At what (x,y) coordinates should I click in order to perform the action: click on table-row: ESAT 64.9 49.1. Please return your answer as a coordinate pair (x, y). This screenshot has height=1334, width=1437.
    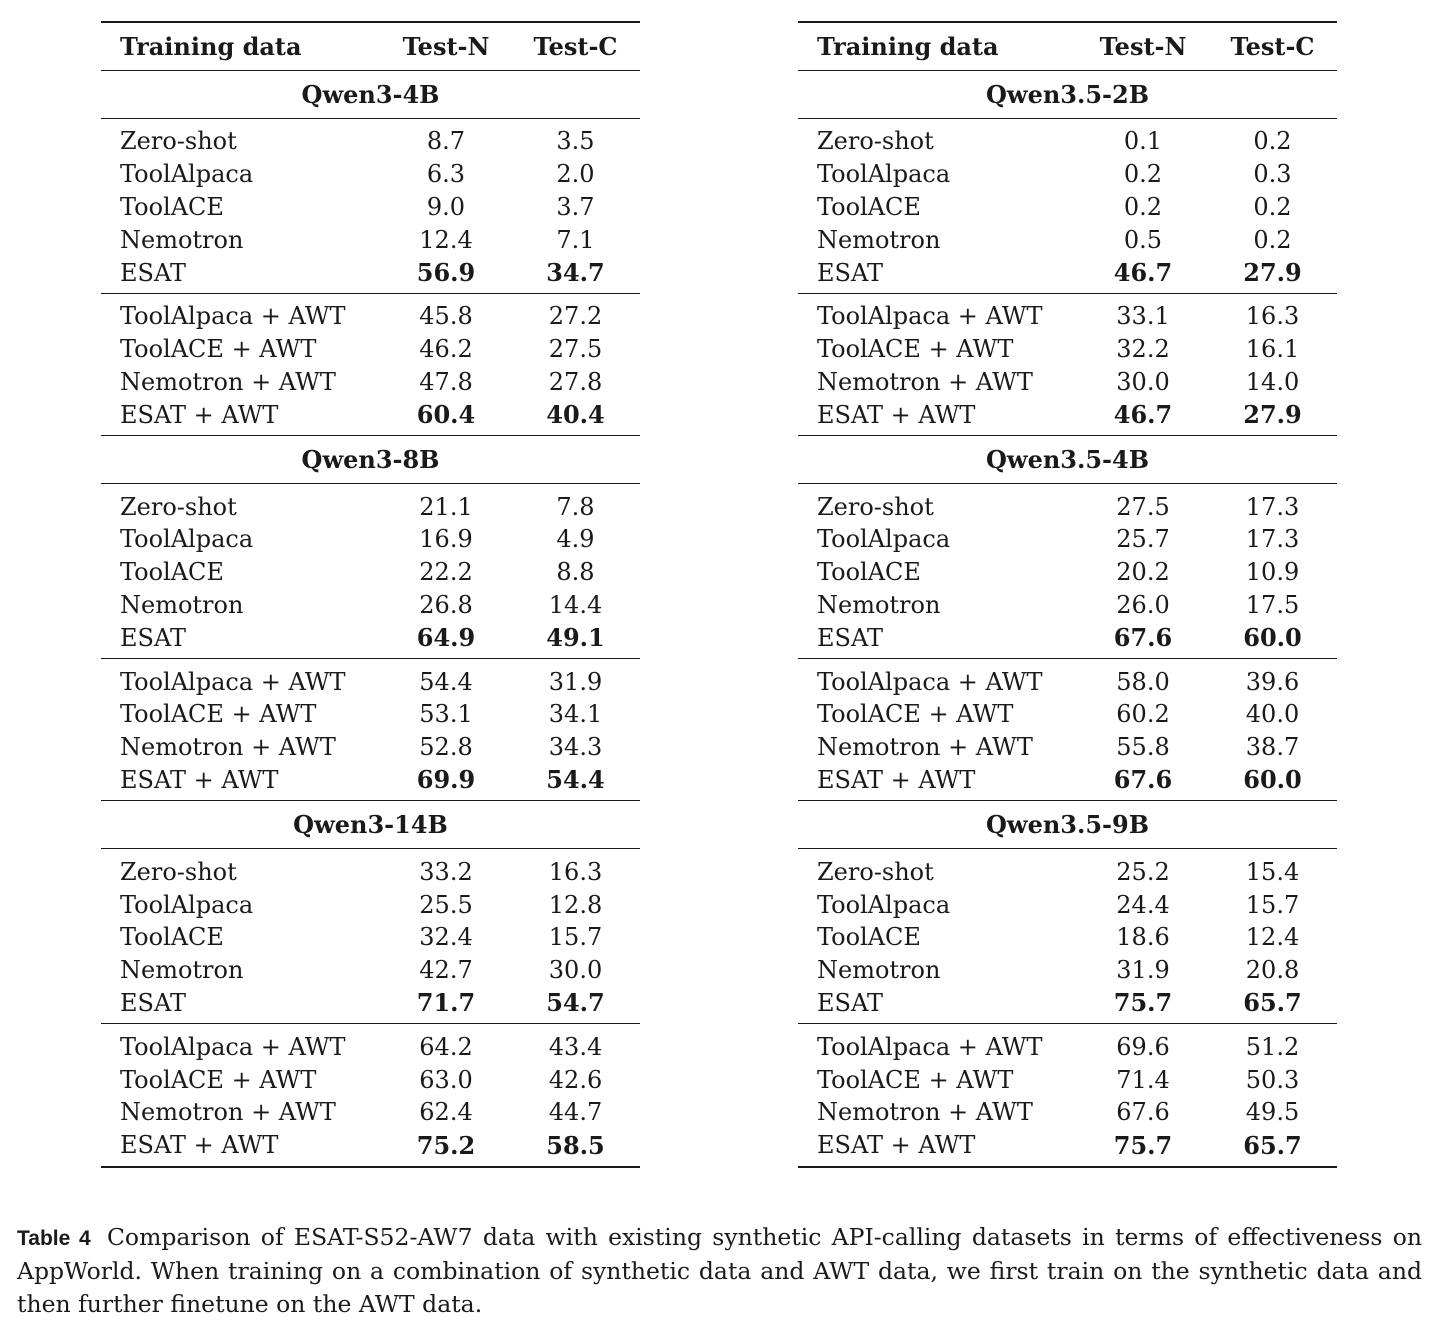
    Looking at the image, I should click on (370, 637).